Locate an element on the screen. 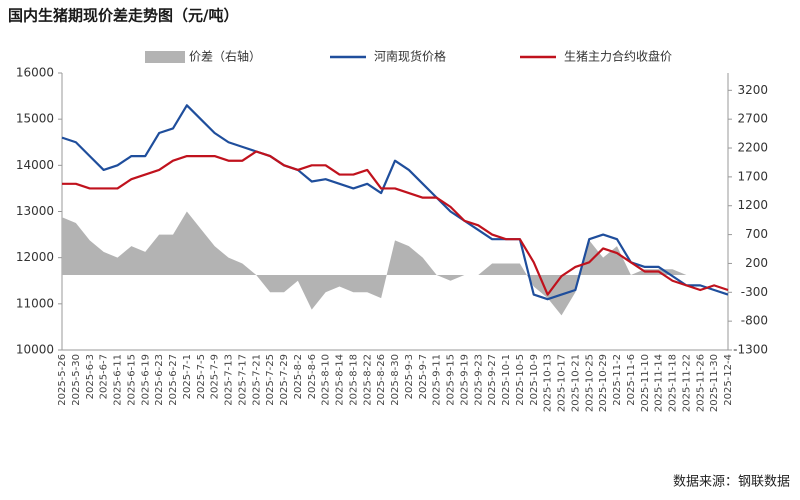 The image size is (800, 500). x-tick-label: 2025-7-29 is located at coordinates (284, 380).